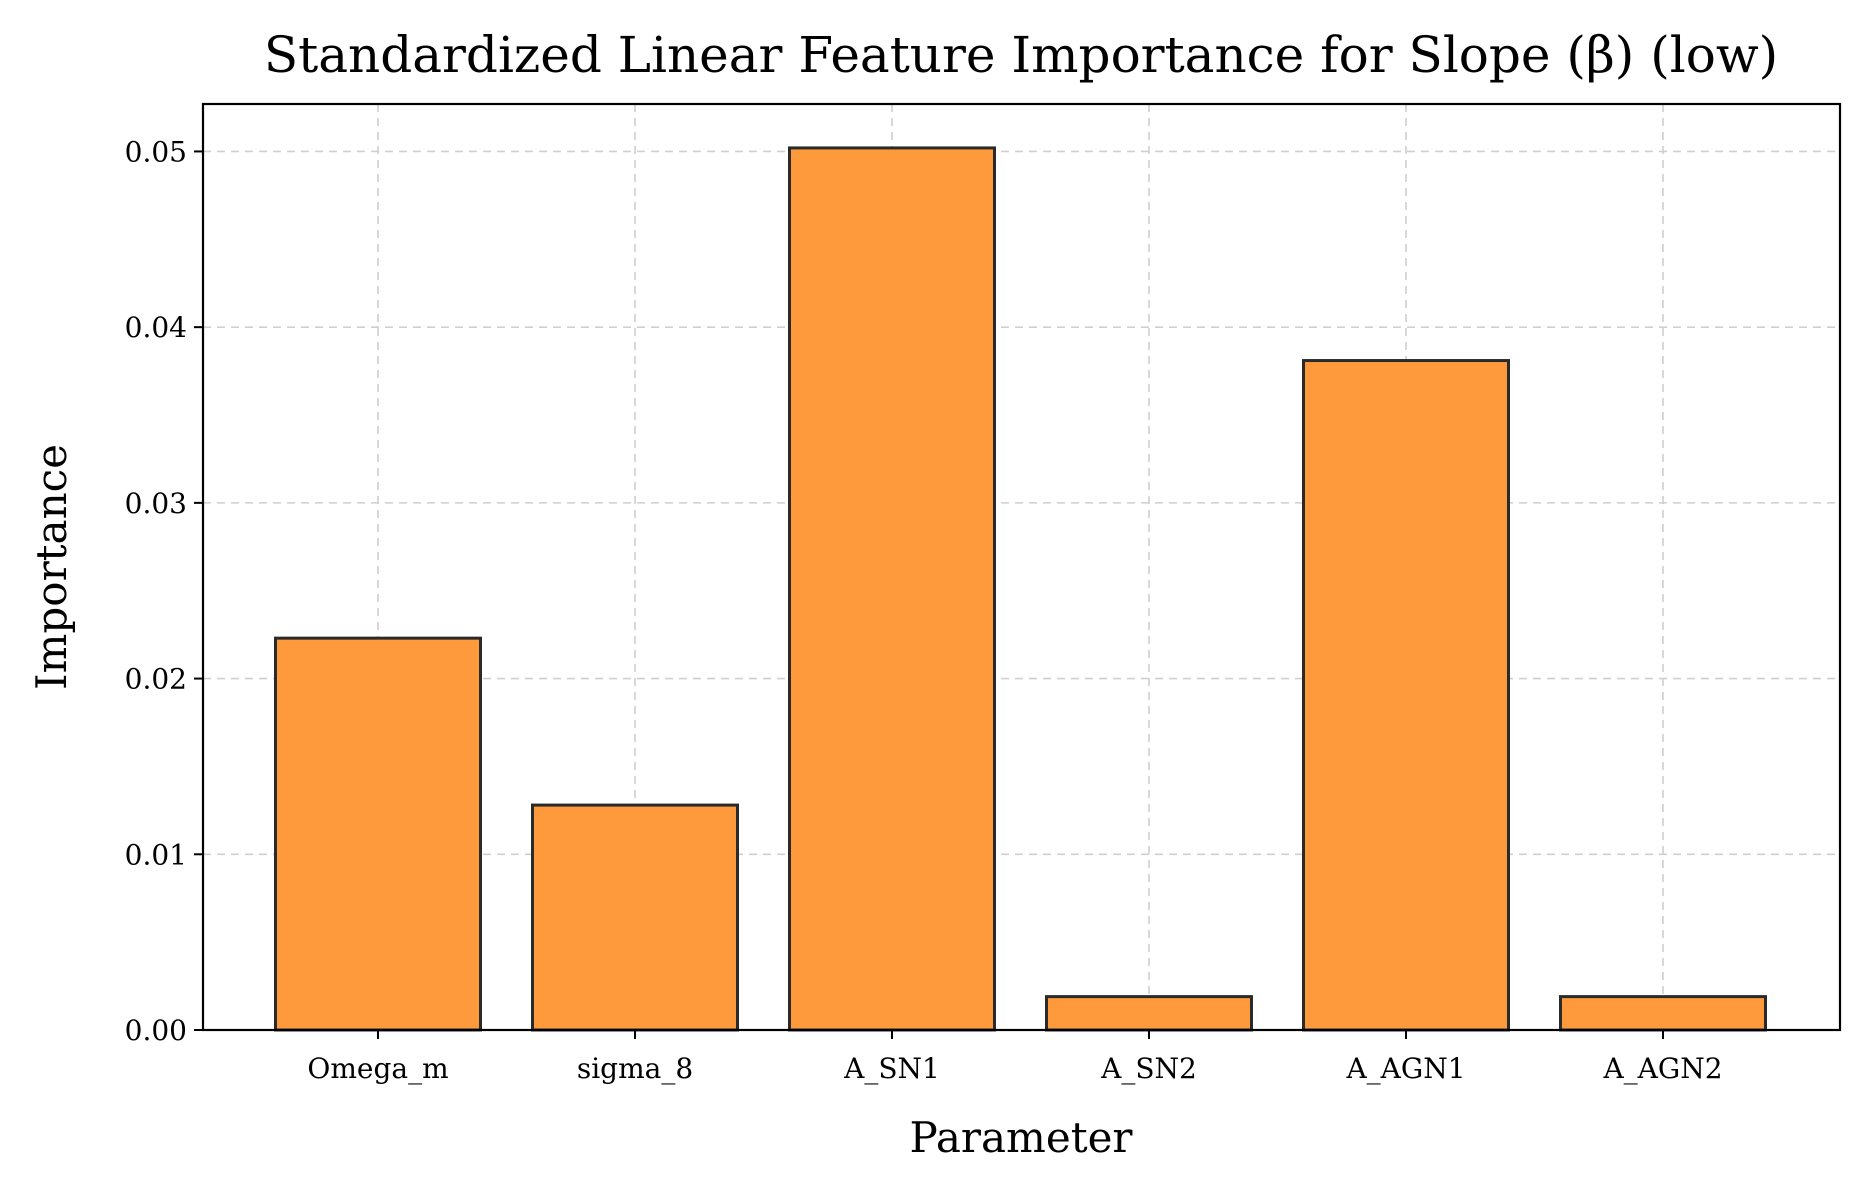 The image size is (1858, 1190). I want to click on x-tick-label: A_SN2, so click(1148, 1068).